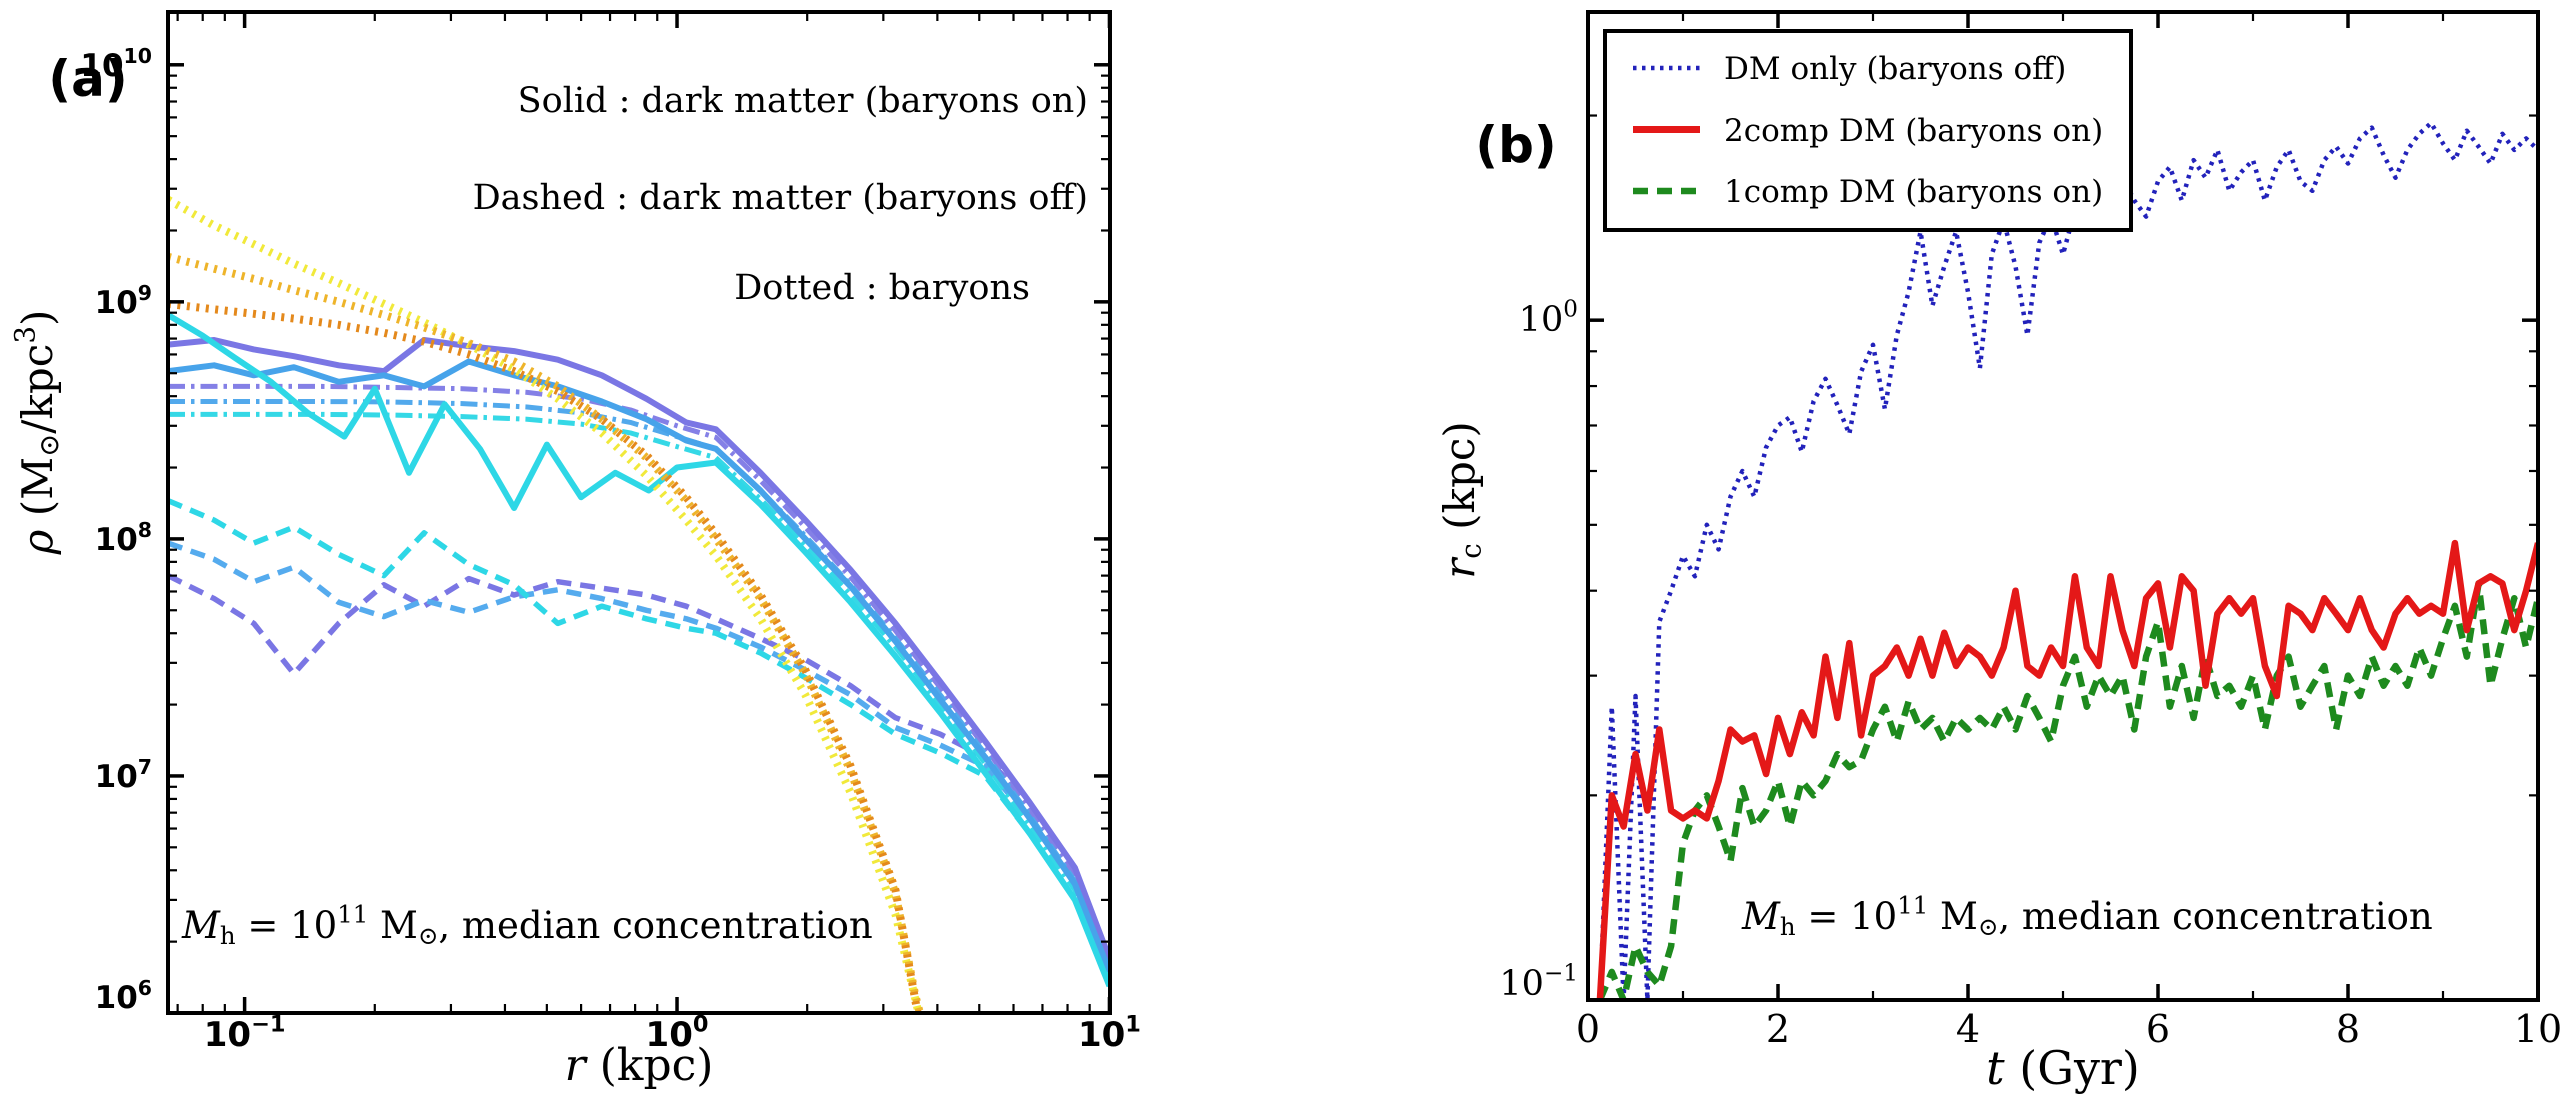 The image size is (2560, 1094). Describe the element at coordinates (1109, 1033) in the screenshot. I see `panel-a-xtick-label: 101` at that location.